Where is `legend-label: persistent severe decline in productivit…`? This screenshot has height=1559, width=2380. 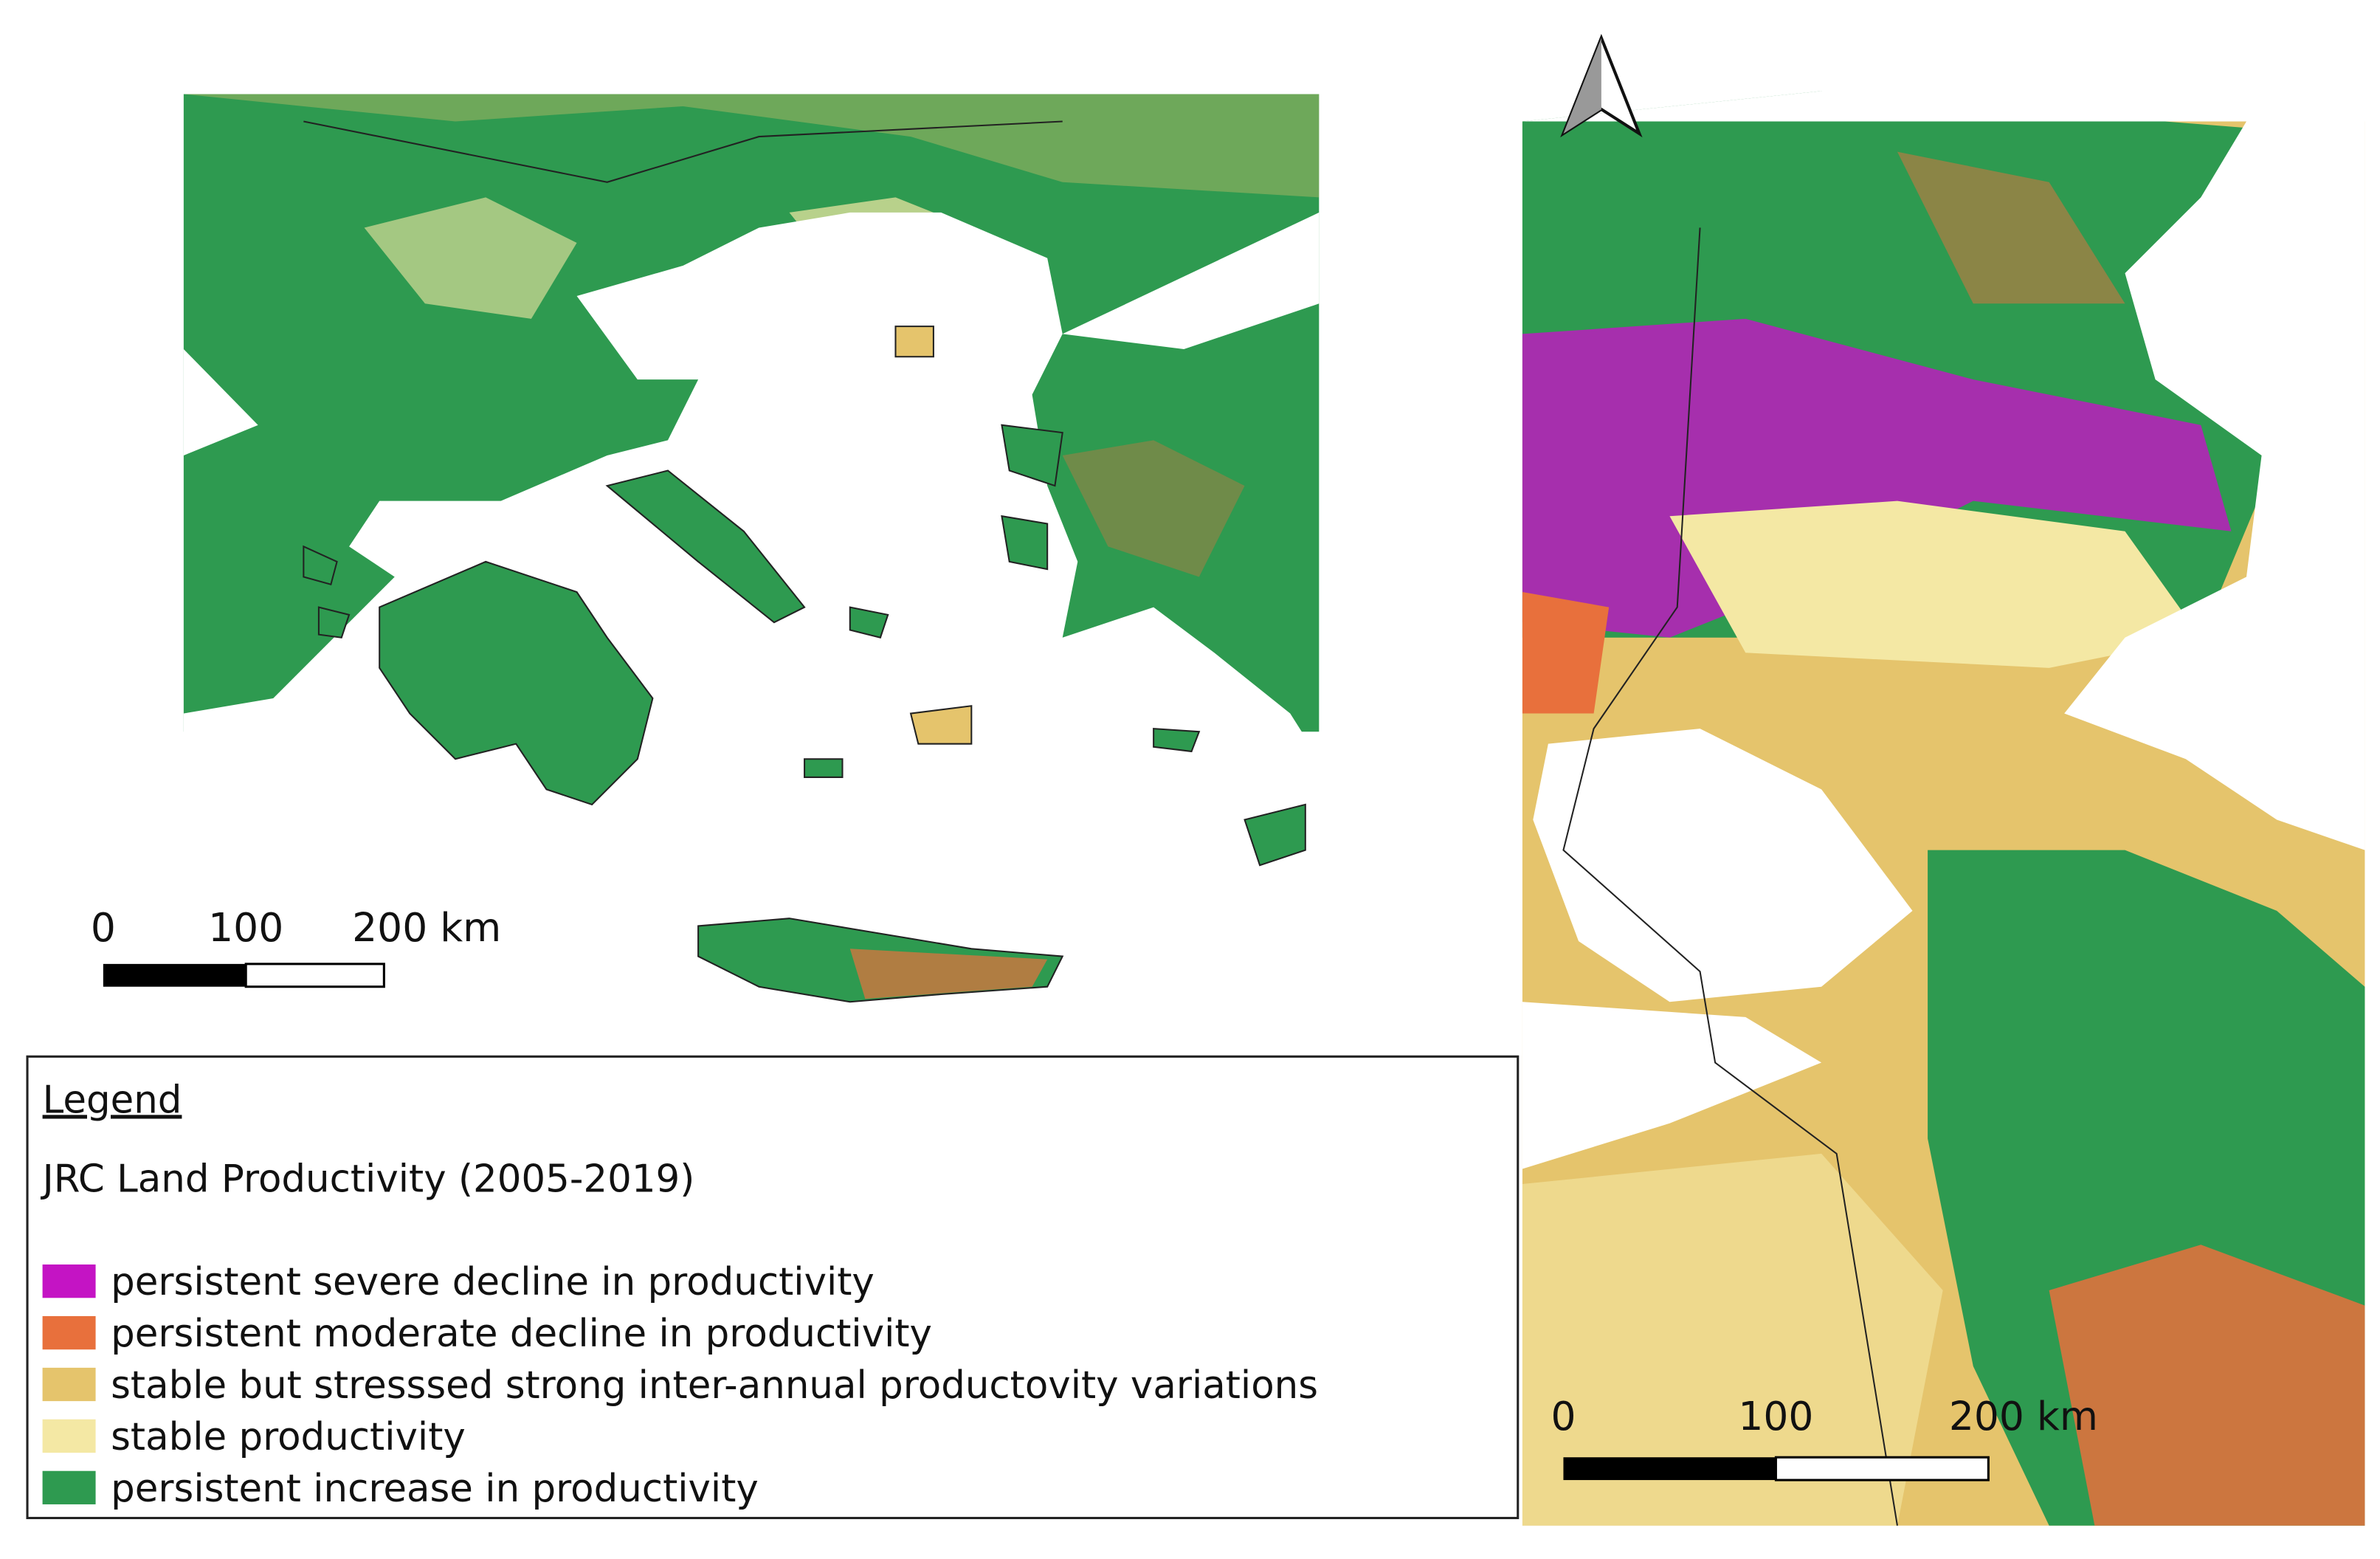
legend-label: persistent severe decline in productivit… is located at coordinates (493, 1282).